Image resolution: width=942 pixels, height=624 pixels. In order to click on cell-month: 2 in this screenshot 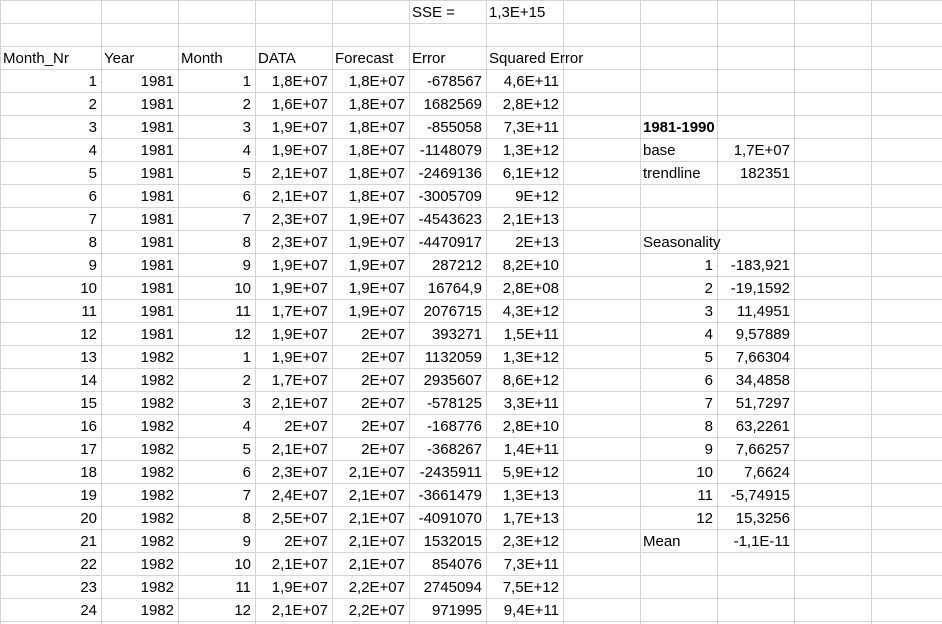, I will do `click(246, 104)`.